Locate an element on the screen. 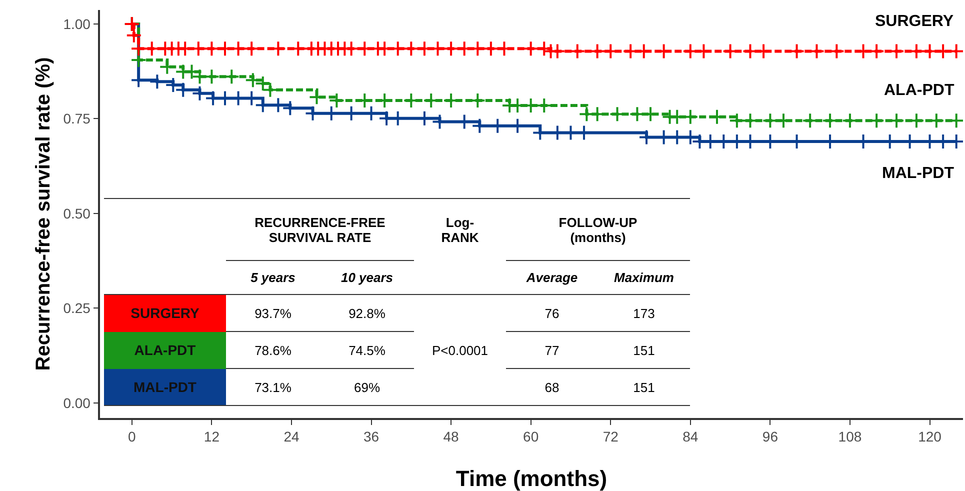  text: MAL-PDT is located at coordinates (165, 386).